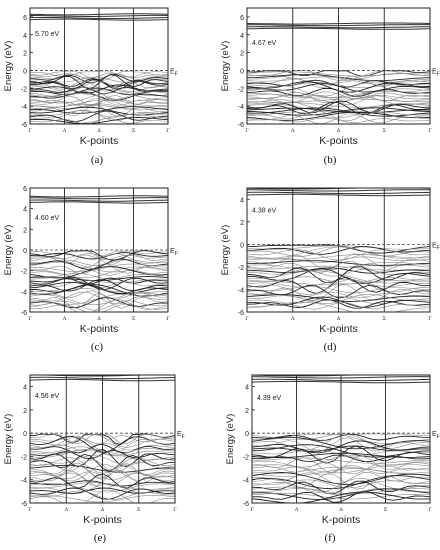  Describe the element at coordinates (47, 34) in the screenshot. I see `band-gap-label: 5.70 eV` at that location.